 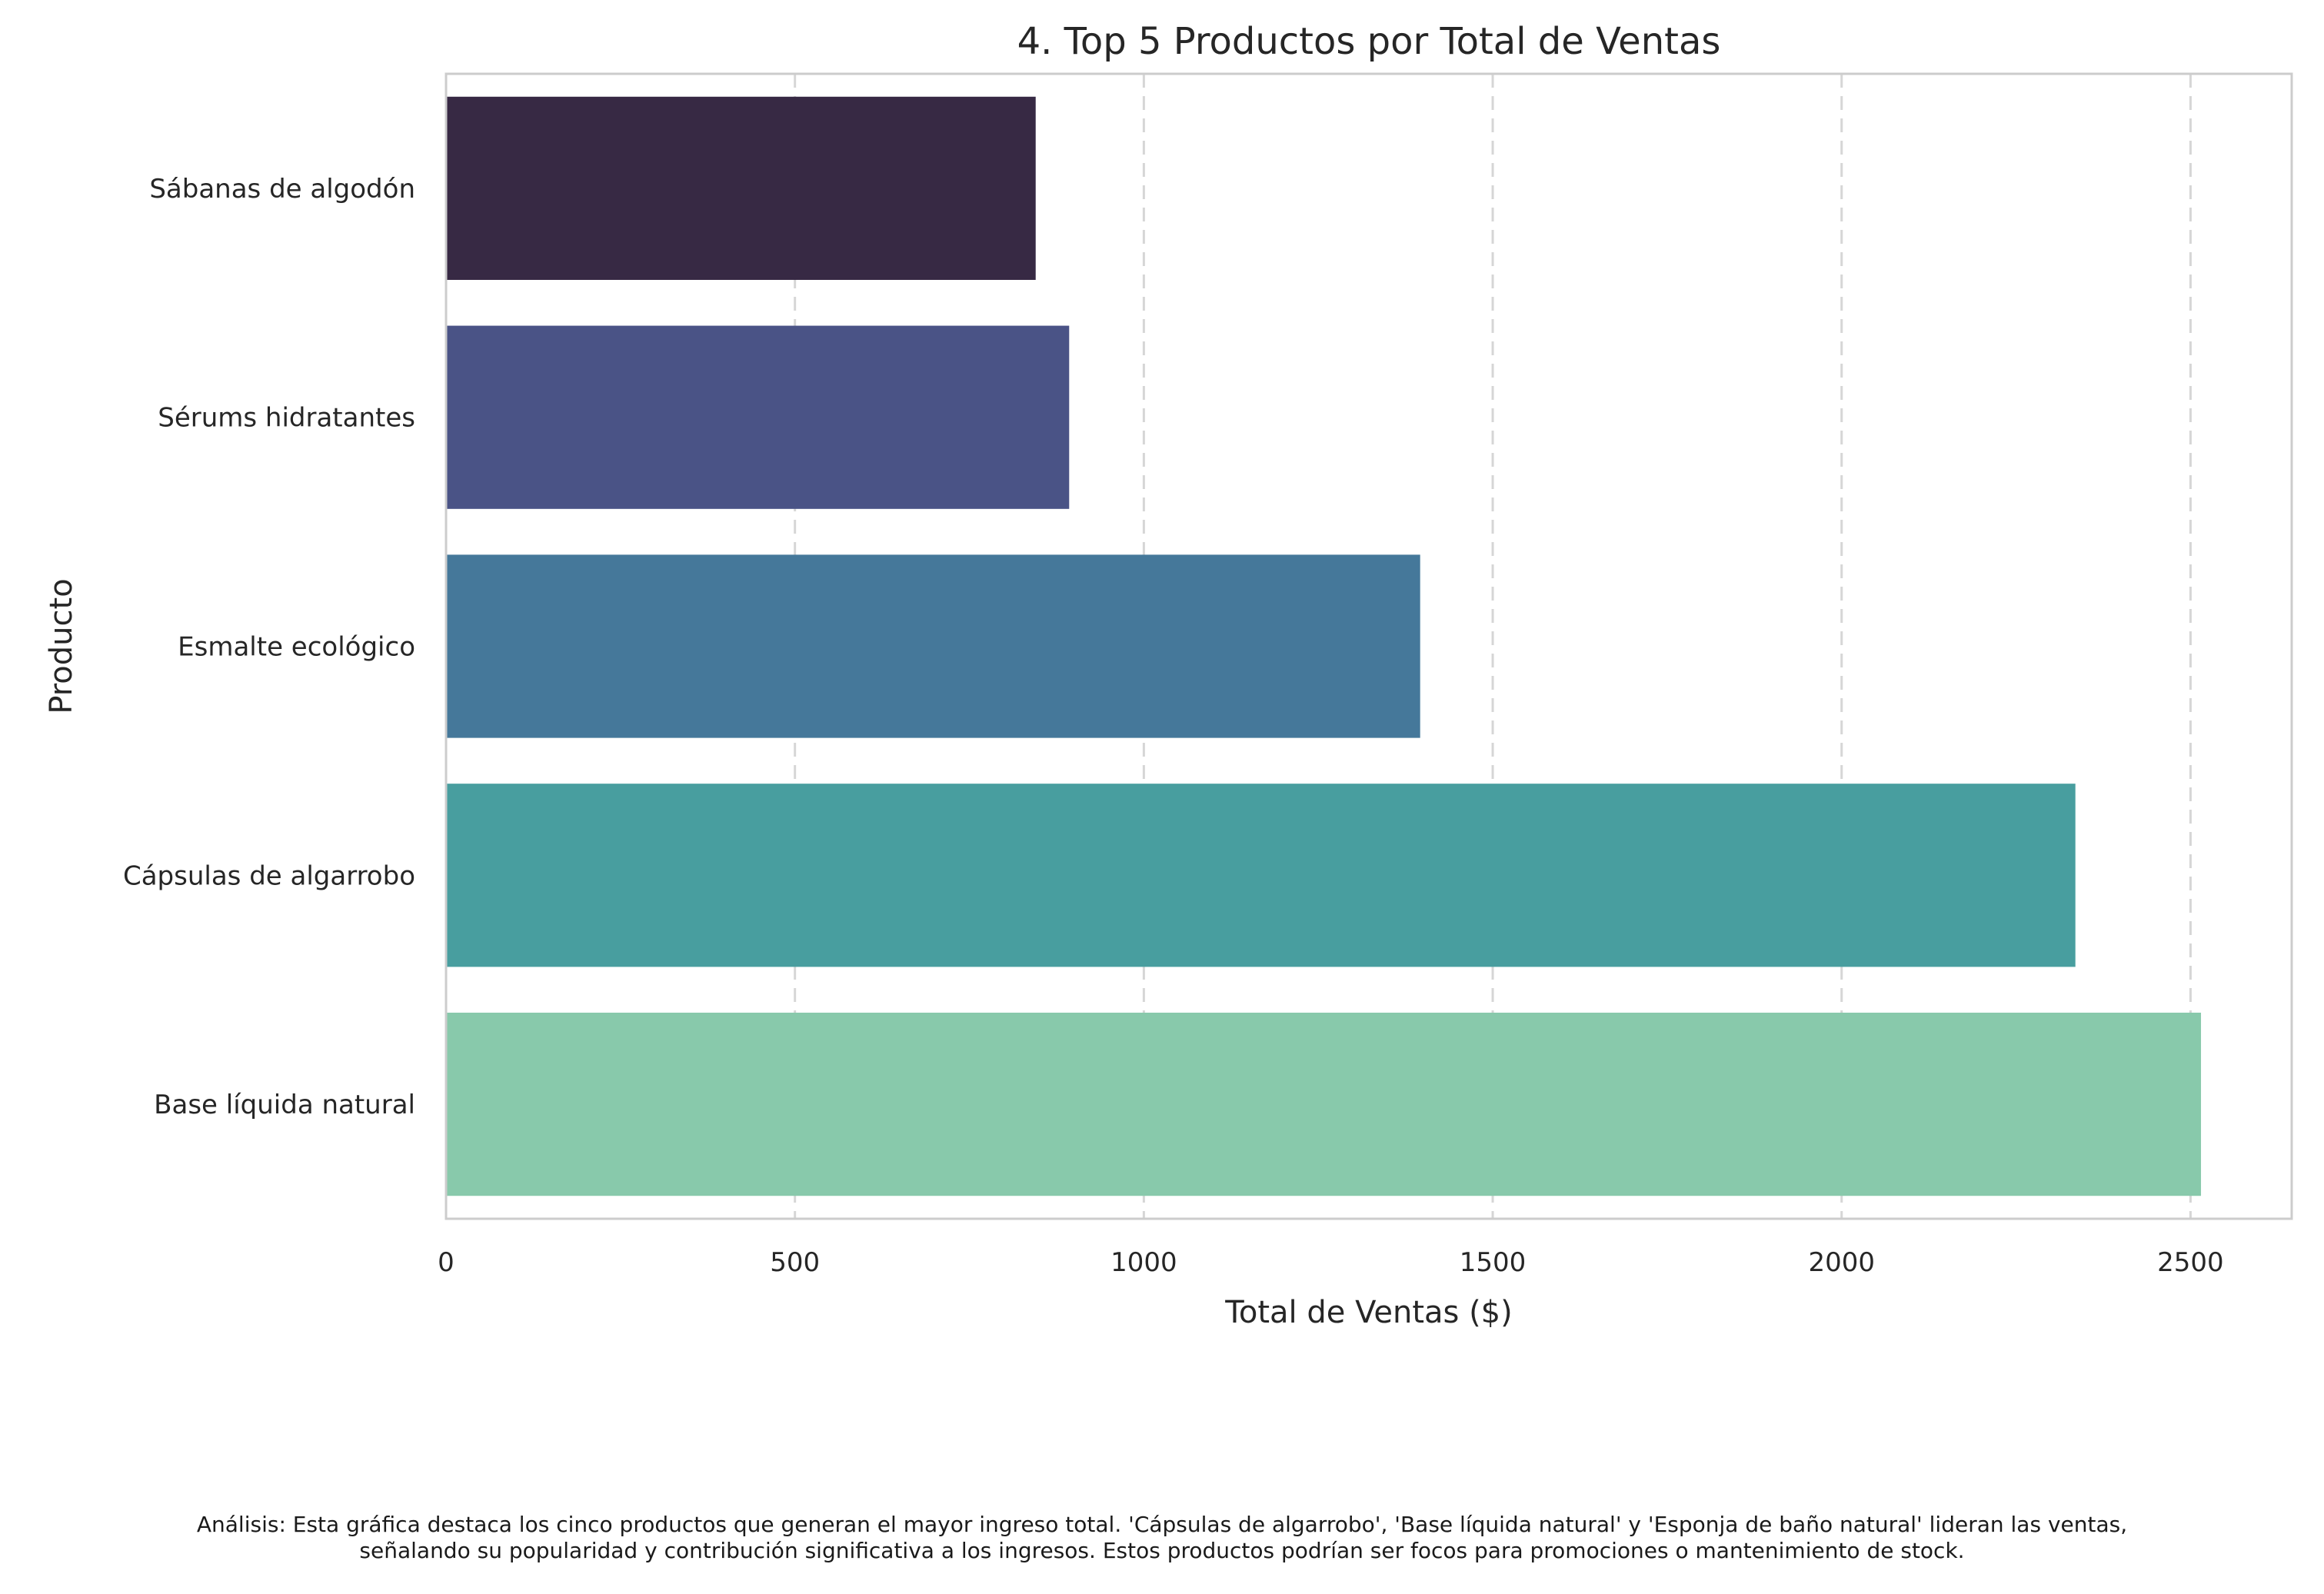 What do you see at coordinates (284, 1105) in the screenshot?
I see `y-tick-label: Base líquida natural` at bounding box center [284, 1105].